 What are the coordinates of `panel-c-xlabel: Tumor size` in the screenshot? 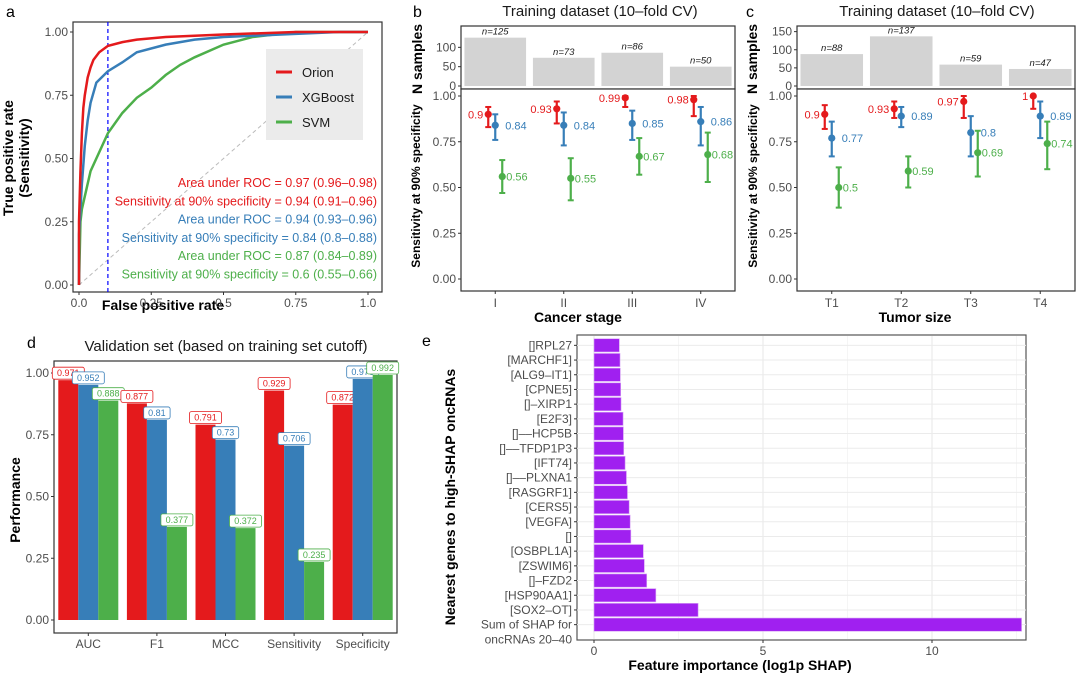 It's located at (915, 317).